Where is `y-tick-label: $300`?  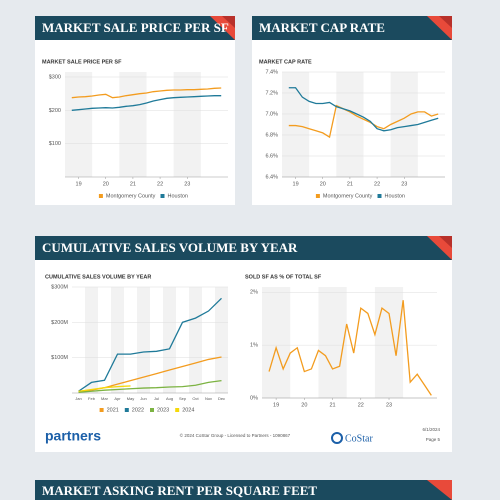
y-tick-label: $300 is located at coordinates (55, 77).